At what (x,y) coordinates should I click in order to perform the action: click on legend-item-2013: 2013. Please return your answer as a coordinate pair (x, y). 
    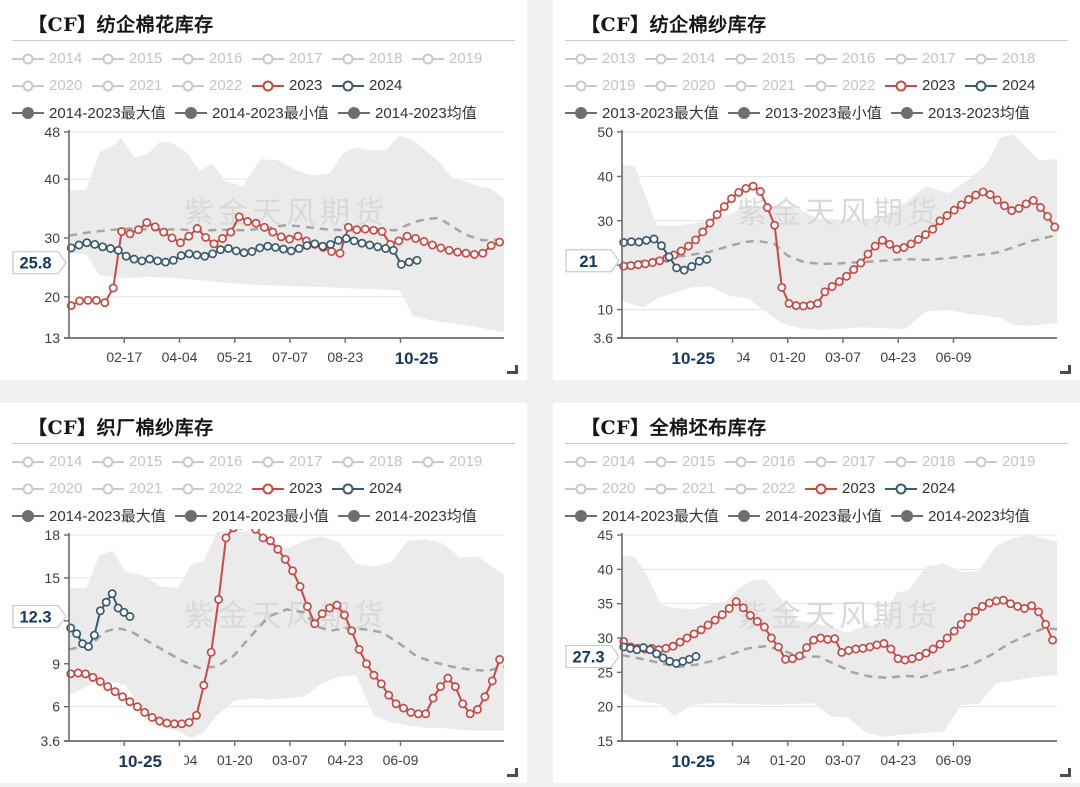
    Looking at the image, I should click on (605, 58).